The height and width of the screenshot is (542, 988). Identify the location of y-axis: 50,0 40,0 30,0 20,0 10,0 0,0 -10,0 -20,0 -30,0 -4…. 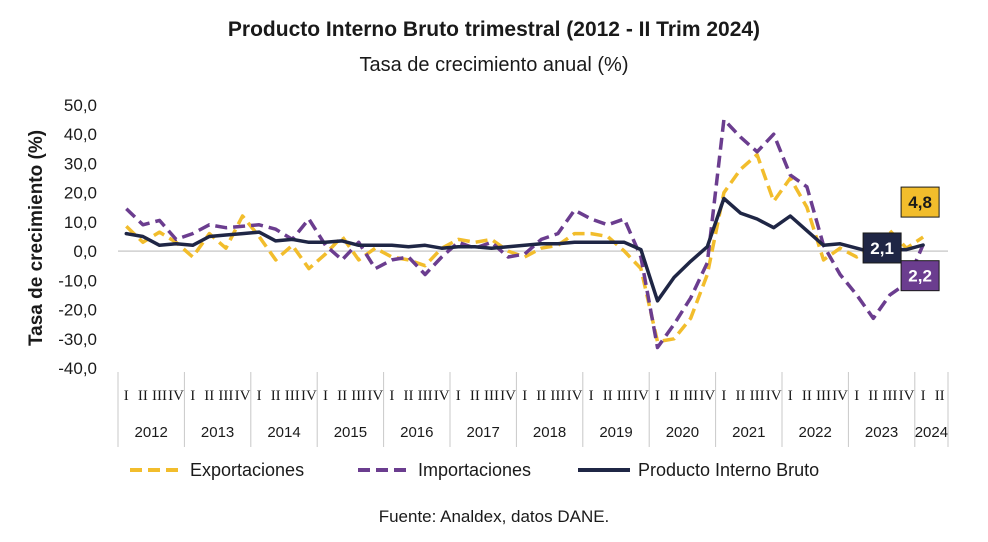
(77, 237).